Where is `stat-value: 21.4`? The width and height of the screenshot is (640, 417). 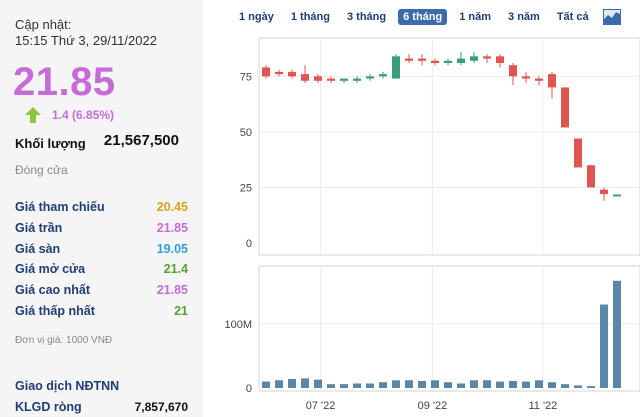 stat-value: 21.4 is located at coordinates (175, 269).